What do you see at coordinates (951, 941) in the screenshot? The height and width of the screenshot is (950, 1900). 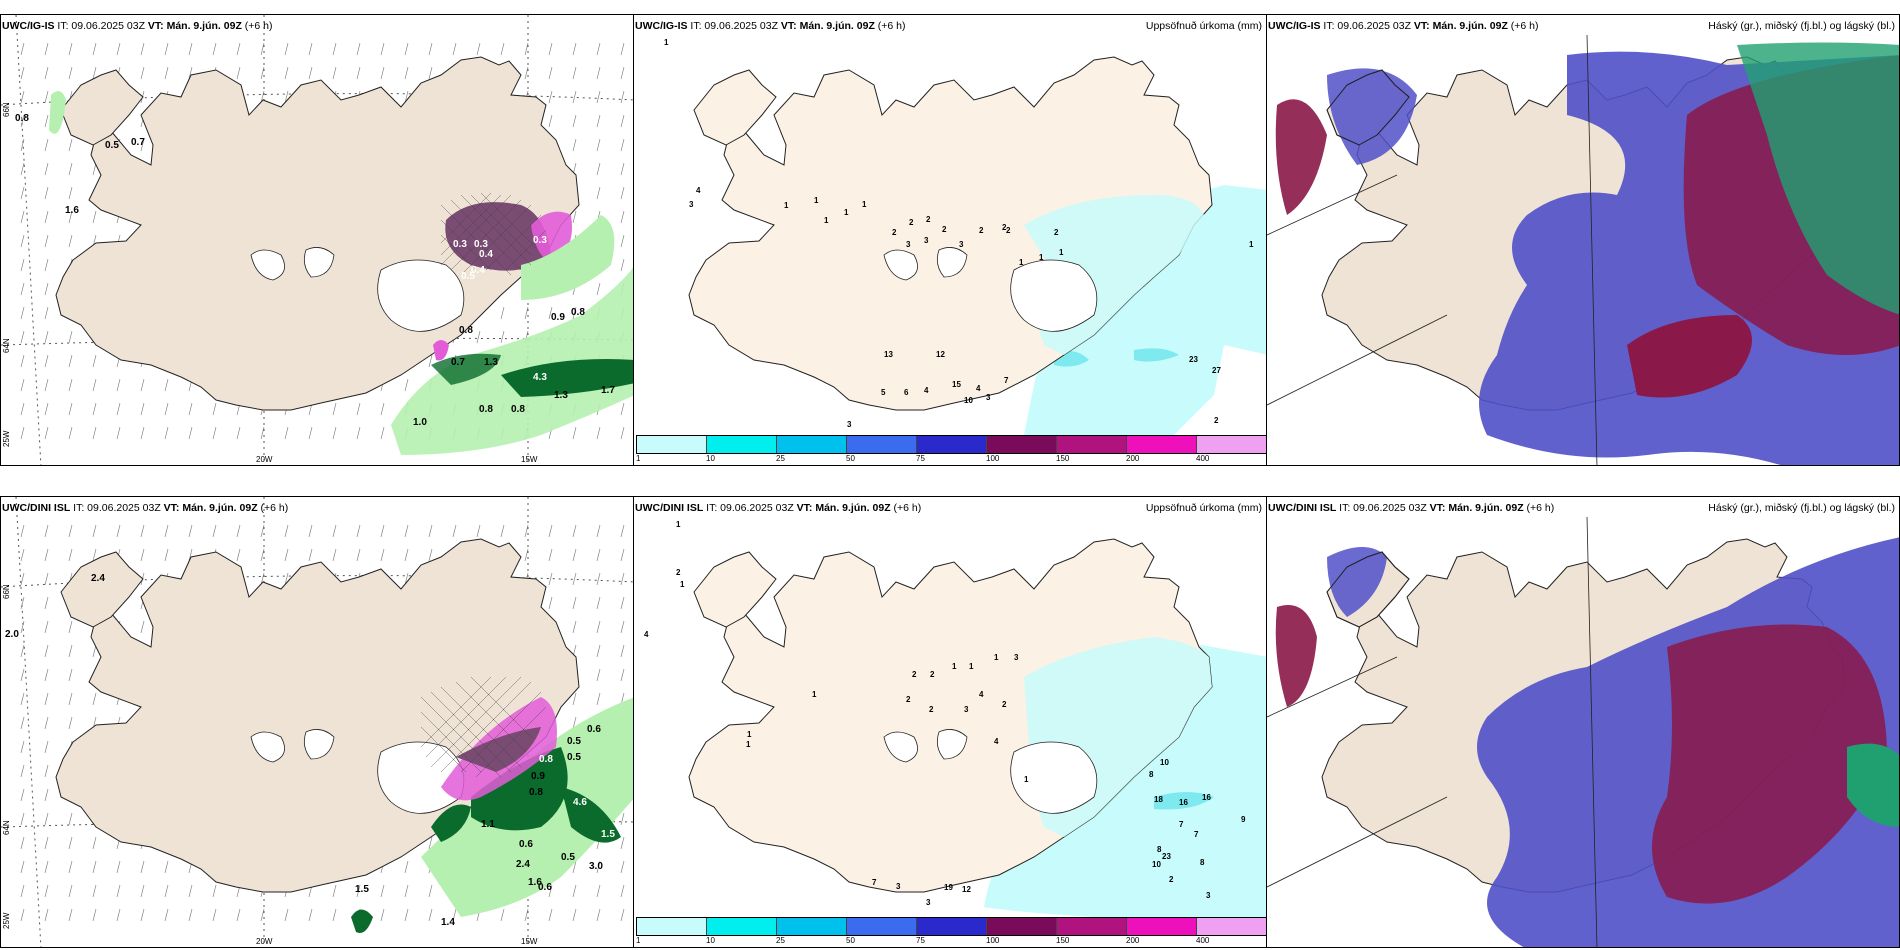 I see `colorbar-labels: 1 10 25 50 75 100 150 200 400` at bounding box center [951, 941].